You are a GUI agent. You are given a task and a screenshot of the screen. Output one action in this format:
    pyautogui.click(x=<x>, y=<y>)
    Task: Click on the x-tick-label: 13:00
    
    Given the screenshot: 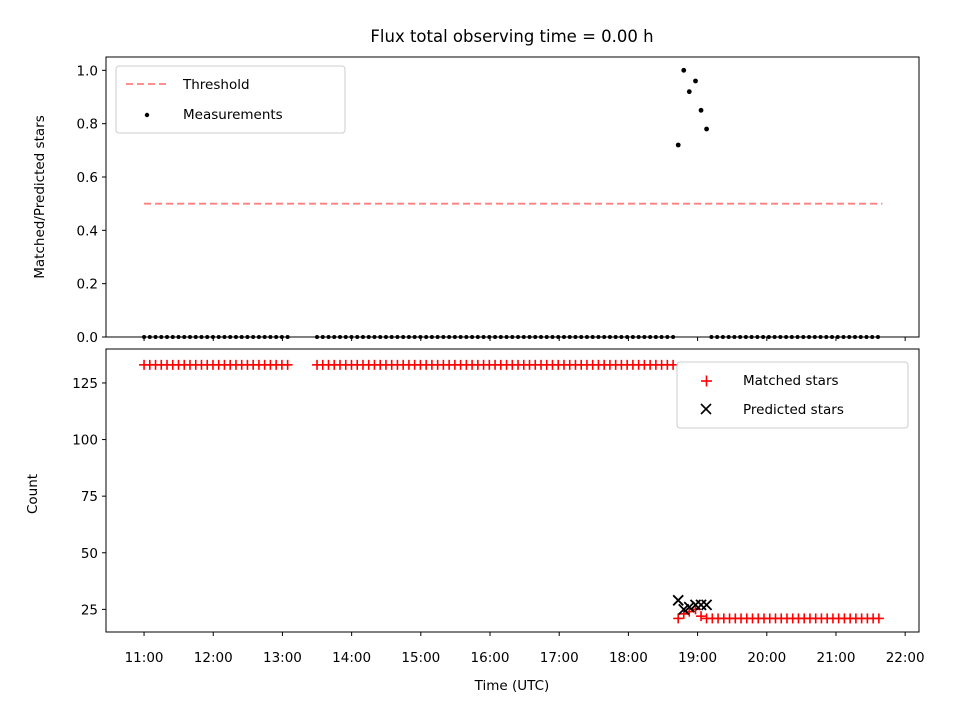 What is the action you would take?
    pyautogui.click(x=282, y=658)
    